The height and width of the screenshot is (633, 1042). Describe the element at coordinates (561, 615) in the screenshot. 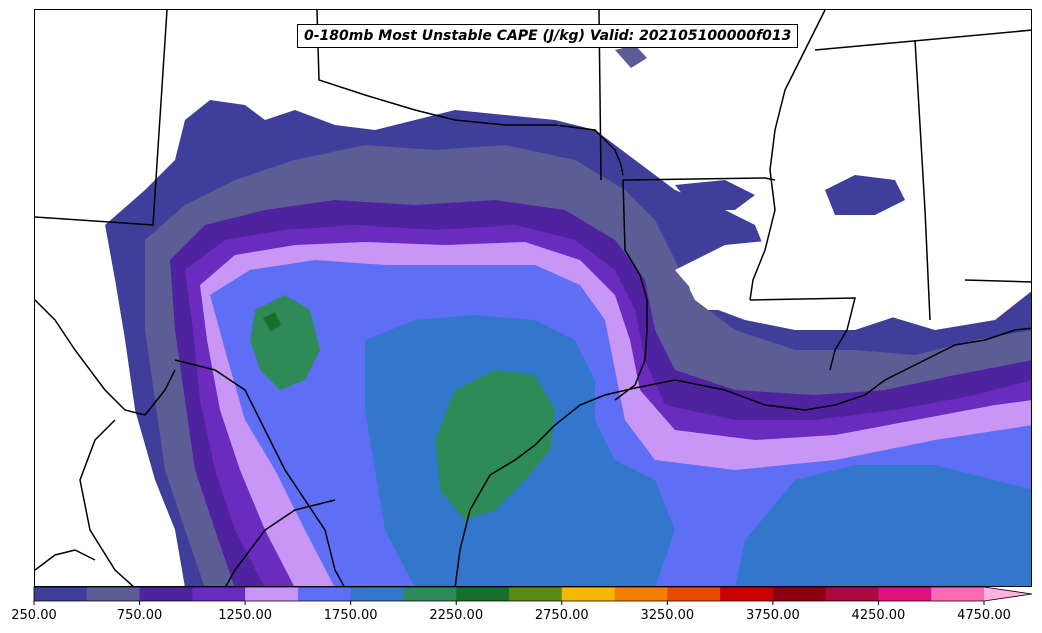

I see `colorbar-tick-label: 2750.00` at that location.